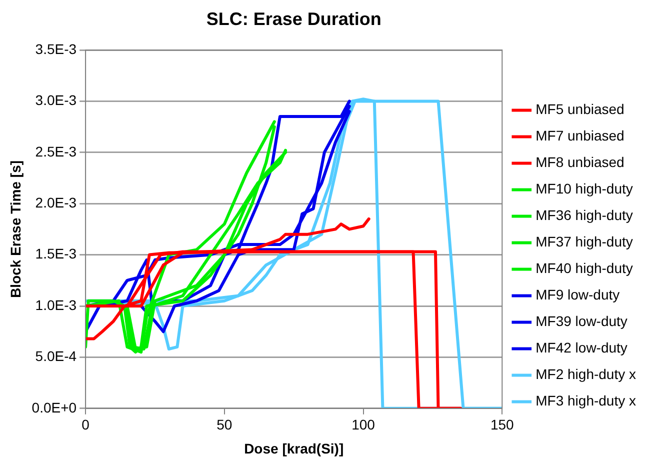  Describe the element at coordinates (224, 424) in the screenshot. I see `x-tick-label: 50` at that location.